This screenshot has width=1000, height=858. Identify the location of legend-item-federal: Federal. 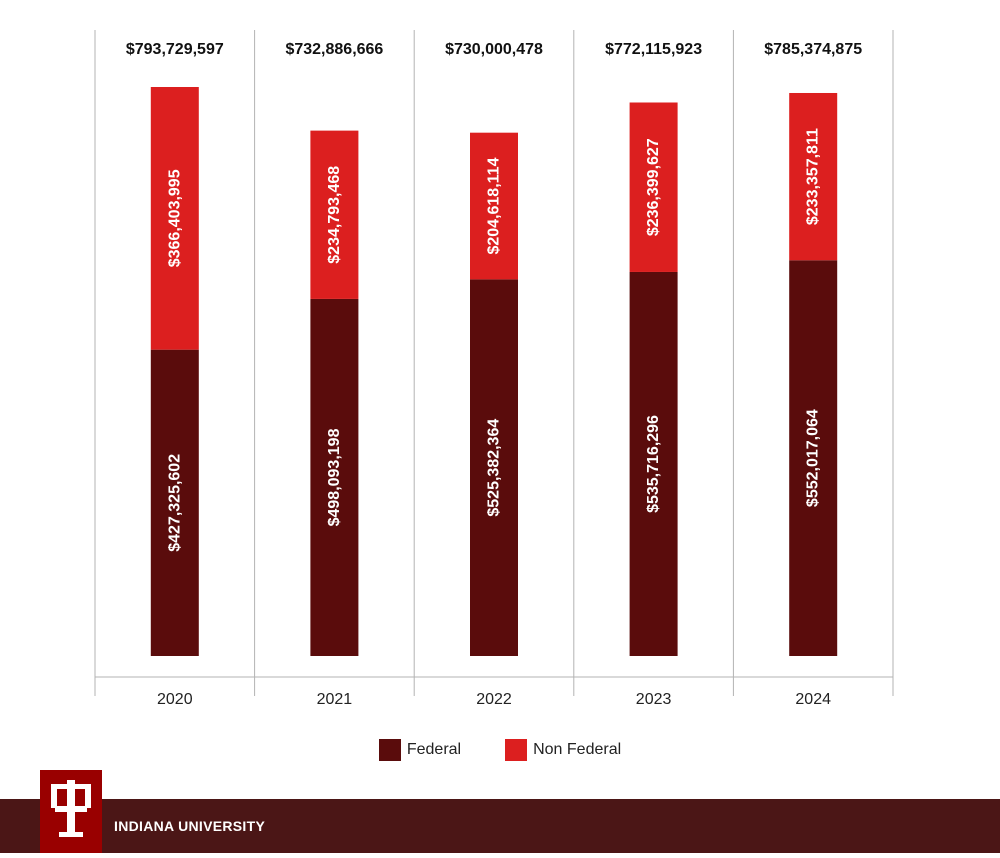
(420, 750).